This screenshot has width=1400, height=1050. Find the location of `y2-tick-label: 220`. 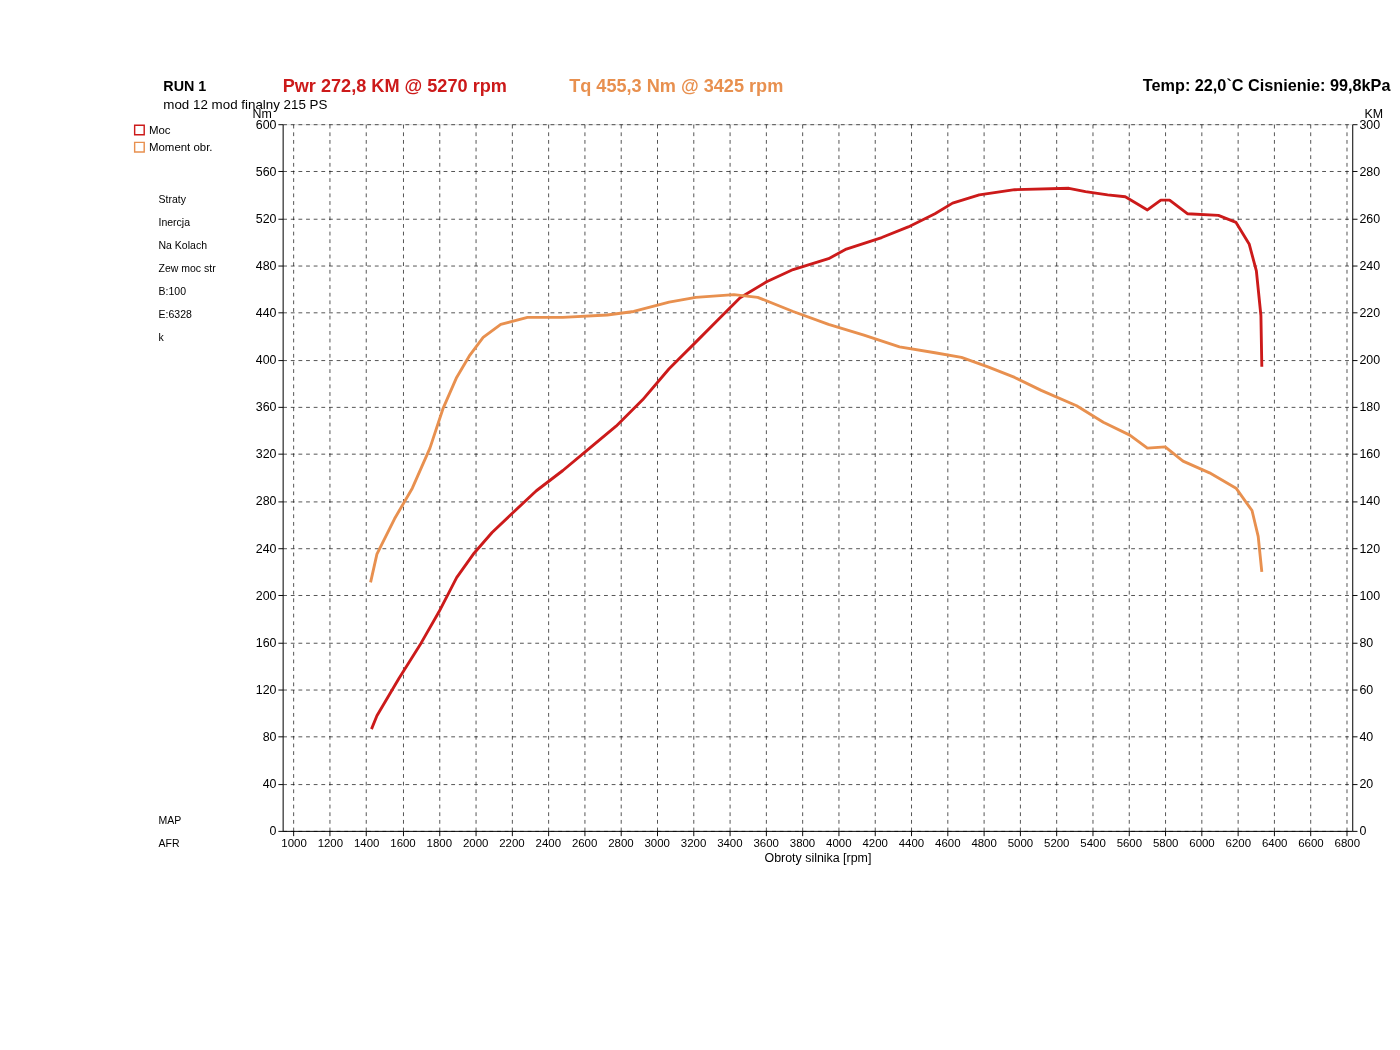

y2-tick-label: 220 is located at coordinates (1370, 312).